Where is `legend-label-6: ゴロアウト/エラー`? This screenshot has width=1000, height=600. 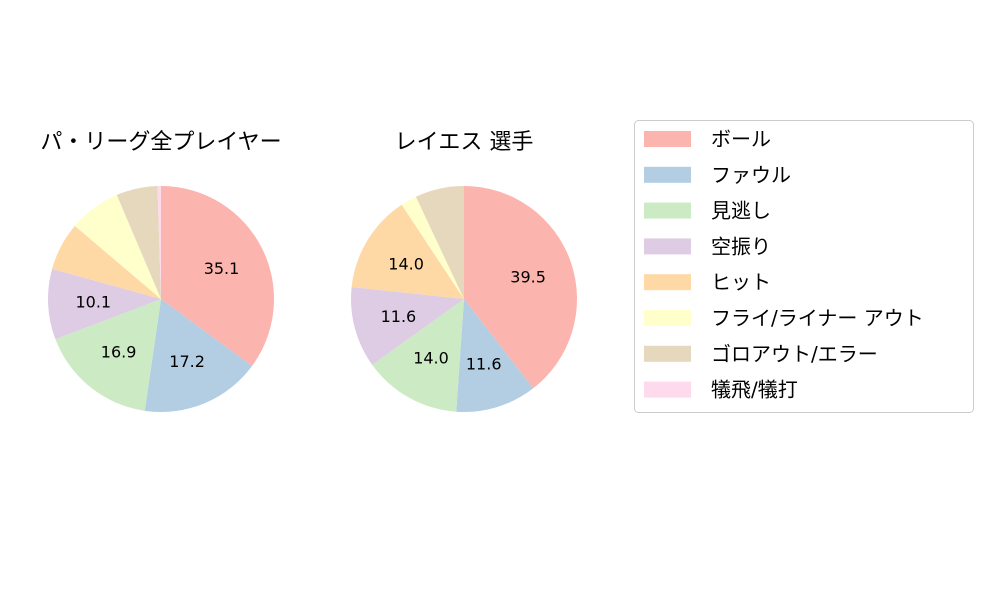 legend-label-6: ゴロアウト/エラー is located at coordinates (794, 354).